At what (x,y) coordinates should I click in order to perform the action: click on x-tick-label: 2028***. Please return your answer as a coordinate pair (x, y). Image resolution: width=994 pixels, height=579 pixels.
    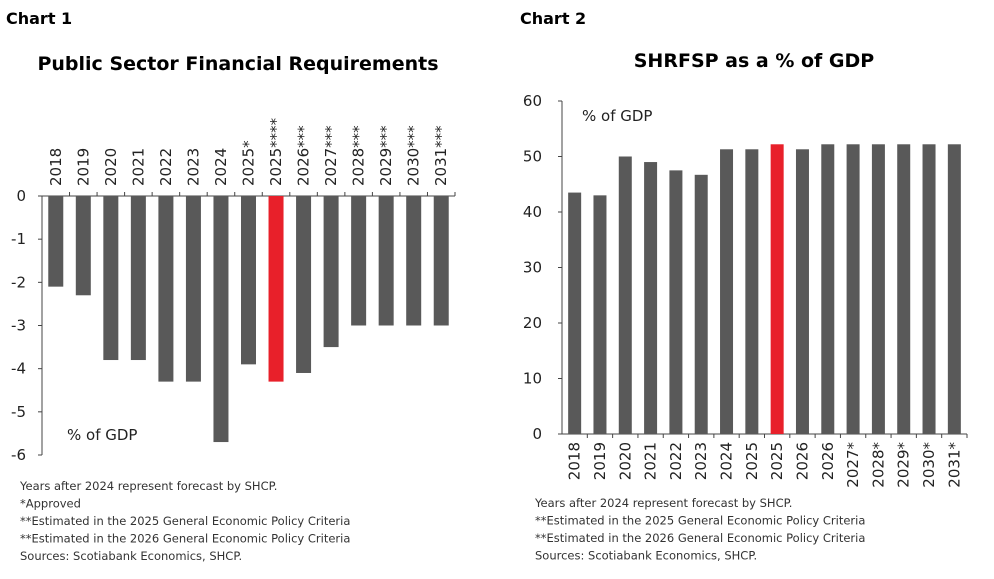
    Looking at the image, I should click on (359, 155).